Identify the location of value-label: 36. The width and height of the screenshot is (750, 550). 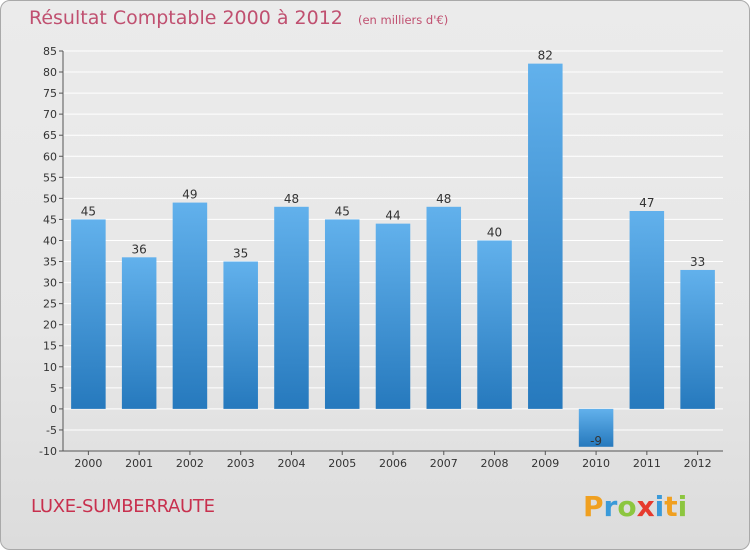
(139, 249).